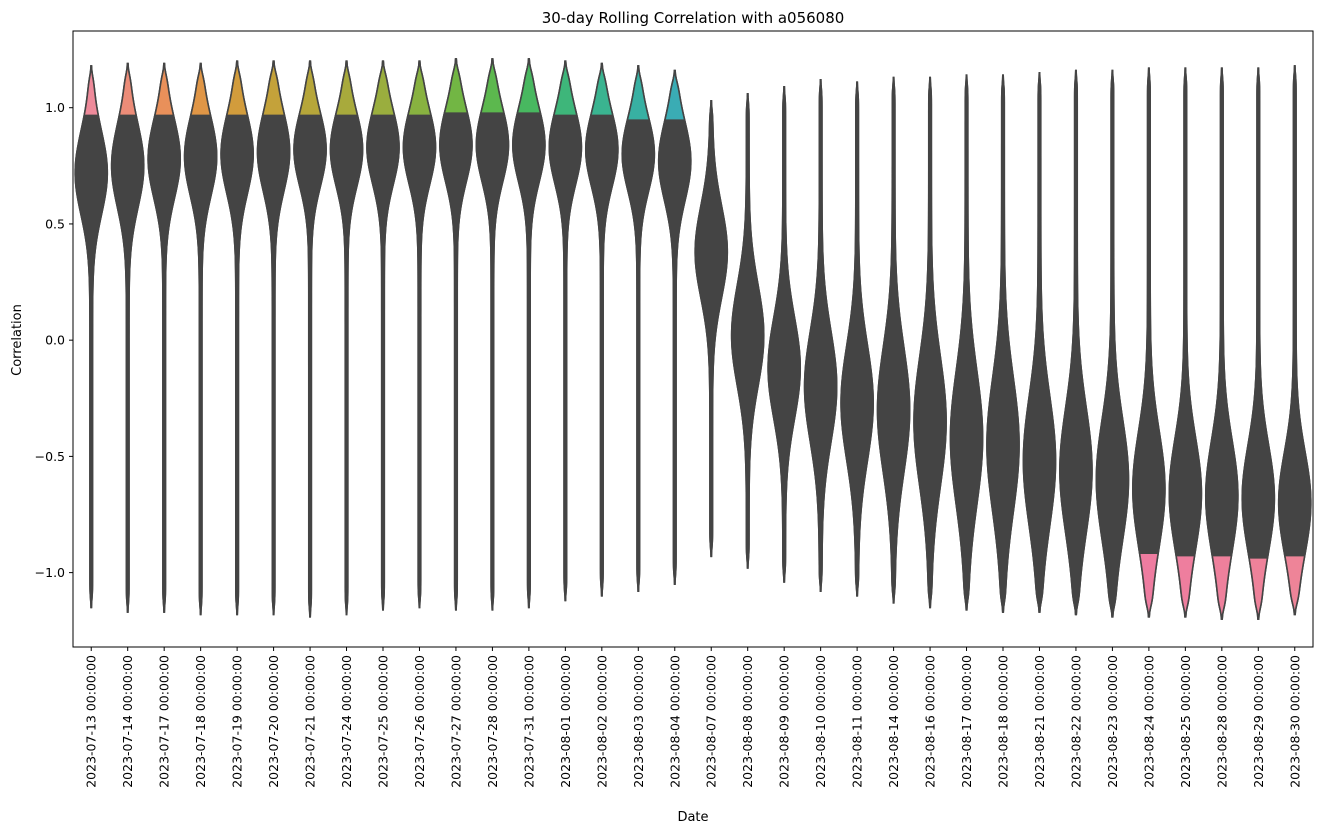  What do you see at coordinates (1112, 721) in the screenshot?
I see `x-tick-label: 2023-08-23 00:00:00` at bounding box center [1112, 721].